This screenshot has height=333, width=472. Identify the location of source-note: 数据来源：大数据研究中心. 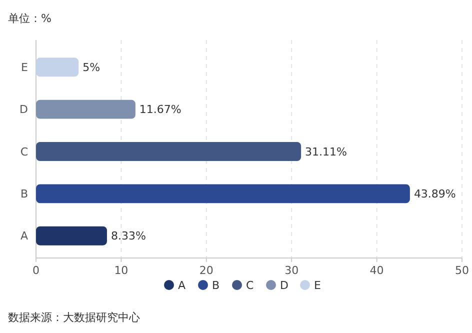
(74, 317).